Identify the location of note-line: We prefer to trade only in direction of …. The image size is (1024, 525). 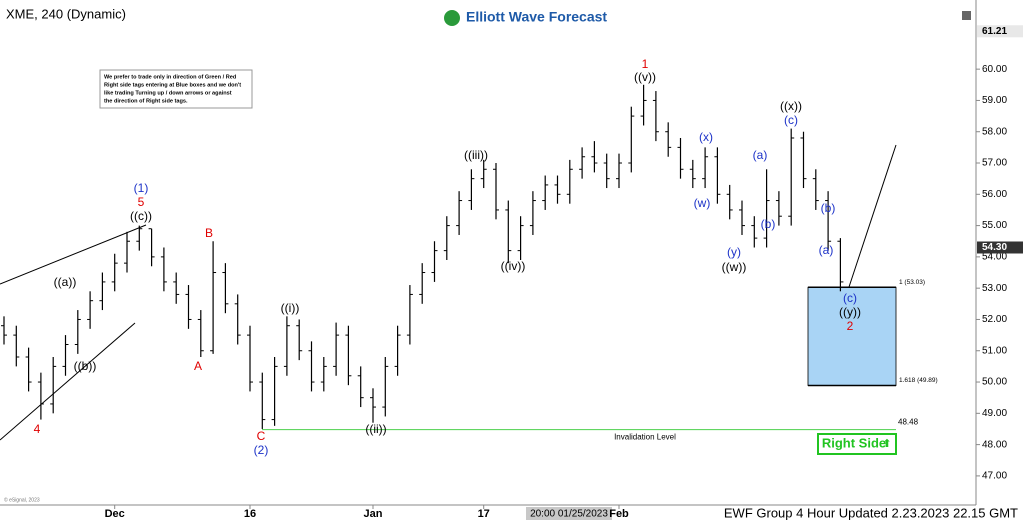
(170, 77).